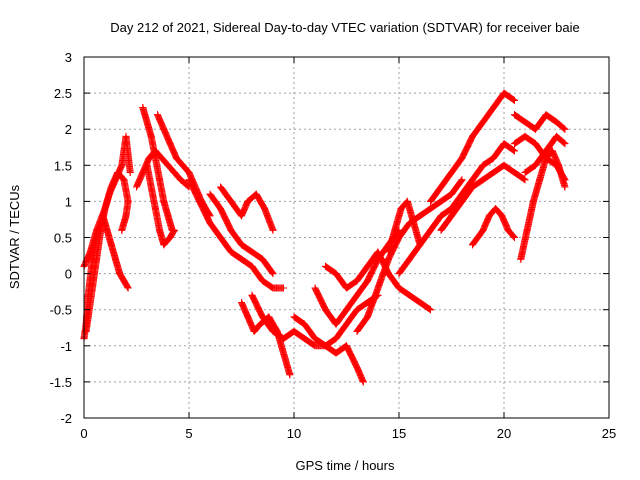 Image resolution: width=640 pixels, height=480 pixels. Describe the element at coordinates (66, 418) in the screenshot. I see `y-tick-label: -2` at that location.